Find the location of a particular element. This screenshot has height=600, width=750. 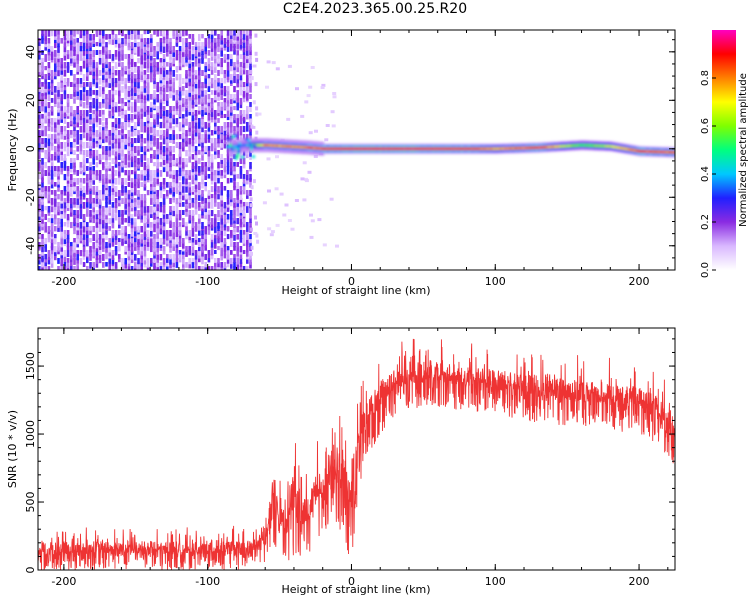

ridge-blob is located at coordinates (233, 150).